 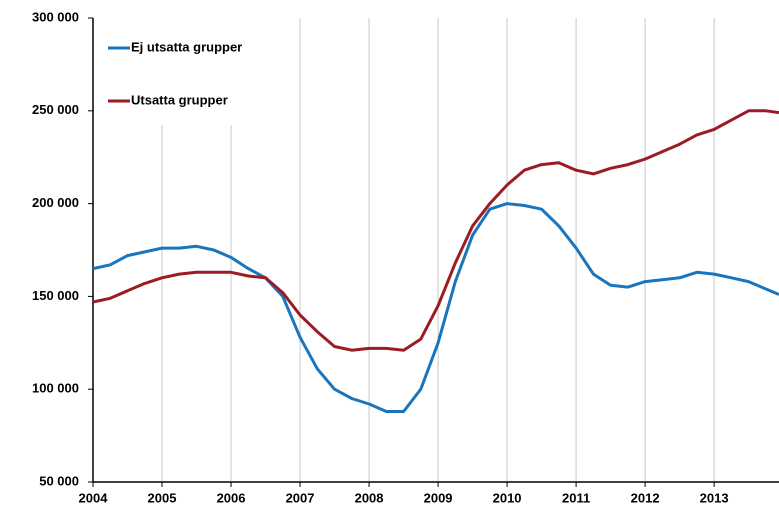 I want to click on x-tick-label: 2007, so click(x=300, y=497).